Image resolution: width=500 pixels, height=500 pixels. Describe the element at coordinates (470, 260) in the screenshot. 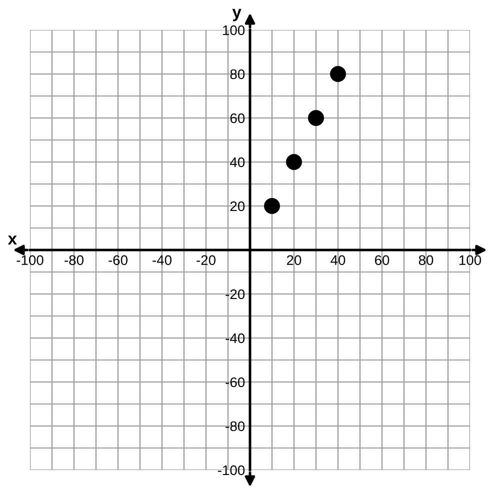

I see `x-tick-label: 100` at that location.